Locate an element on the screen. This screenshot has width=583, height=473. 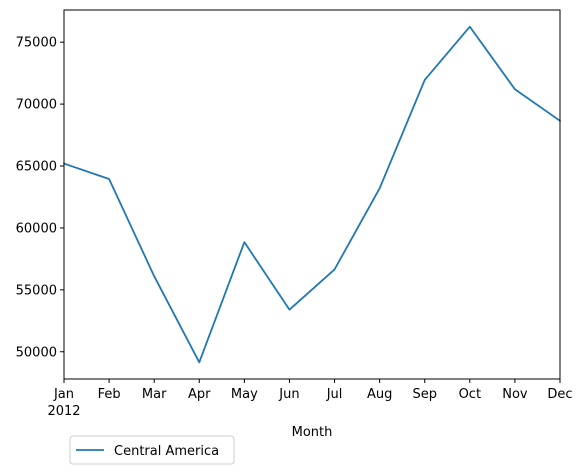
y-tick-label: 70000 is located at coordinates (36, 105).